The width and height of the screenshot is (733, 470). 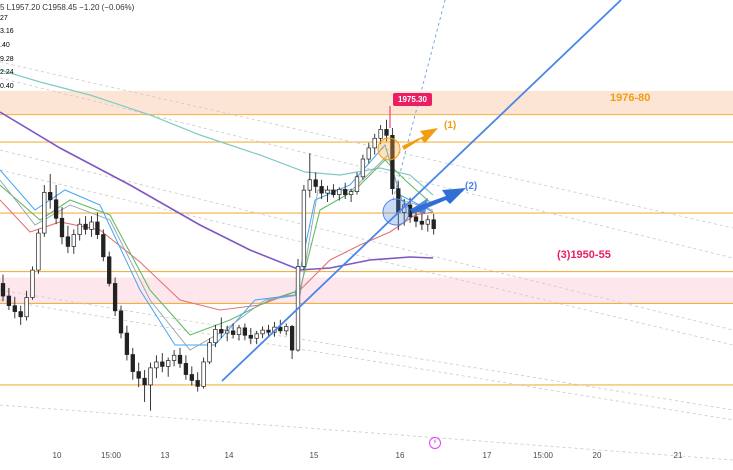 I want to click on ohlc-readout: 5 L1957.20 C1958.45 −1.20 (−0.06%), so click(x=67, y=7).